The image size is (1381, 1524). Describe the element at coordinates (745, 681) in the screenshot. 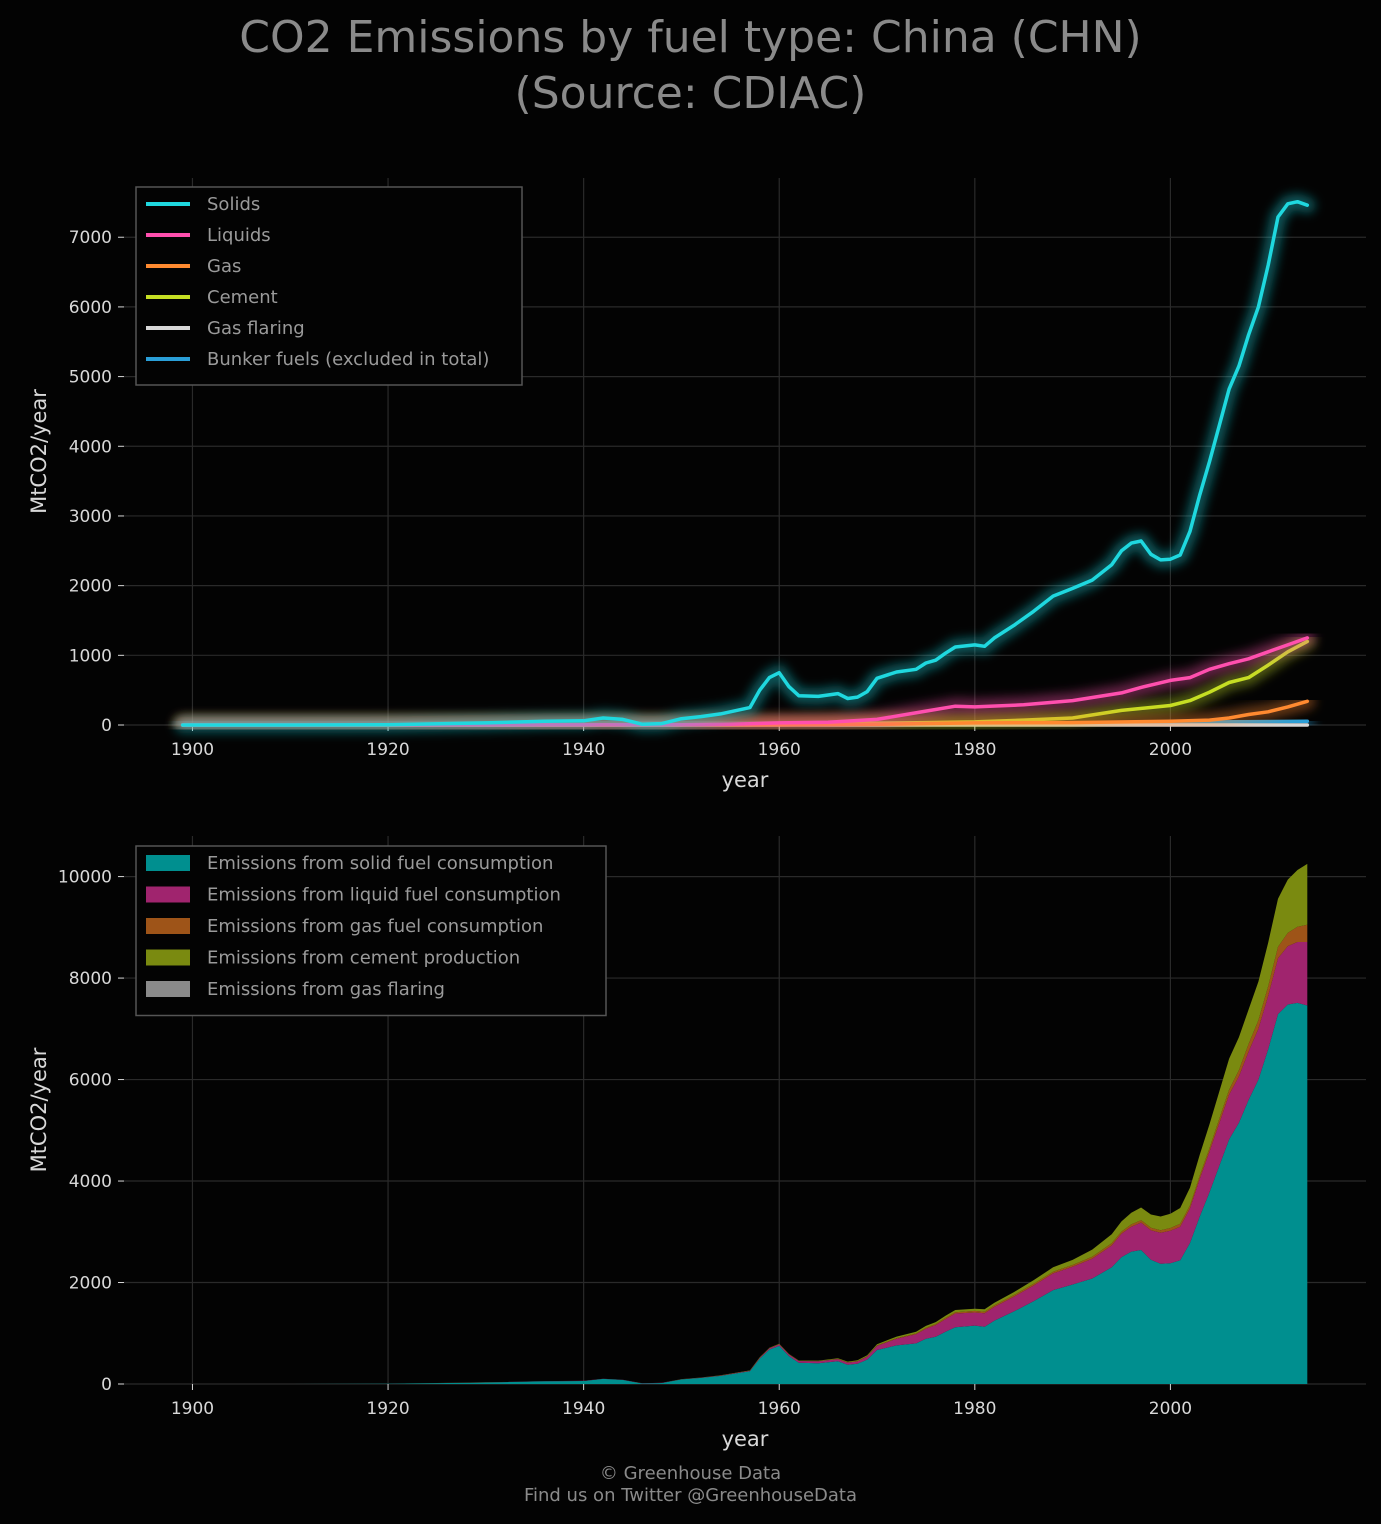

I see `series-line-liquids` at that location.